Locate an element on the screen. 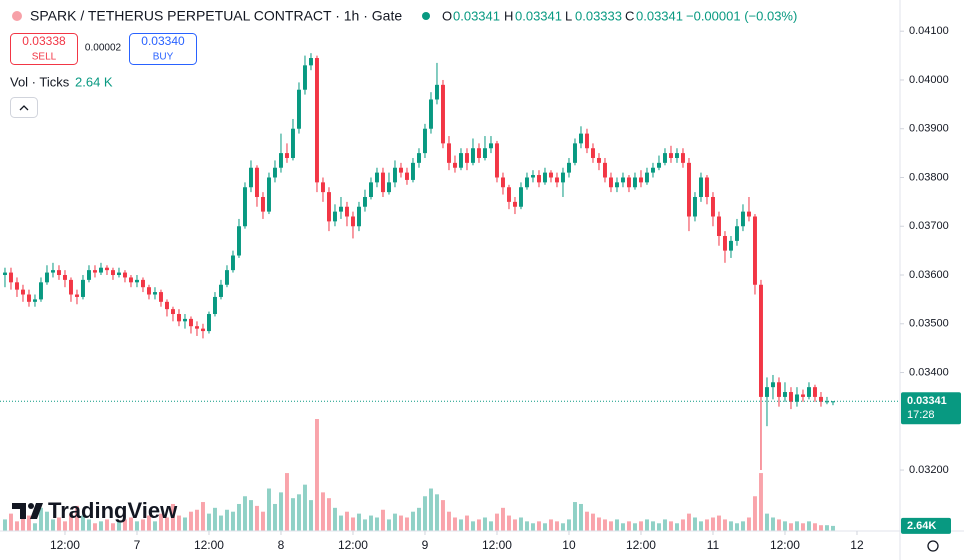  watermark-text: TradingView is located at coordinates (113, 510).